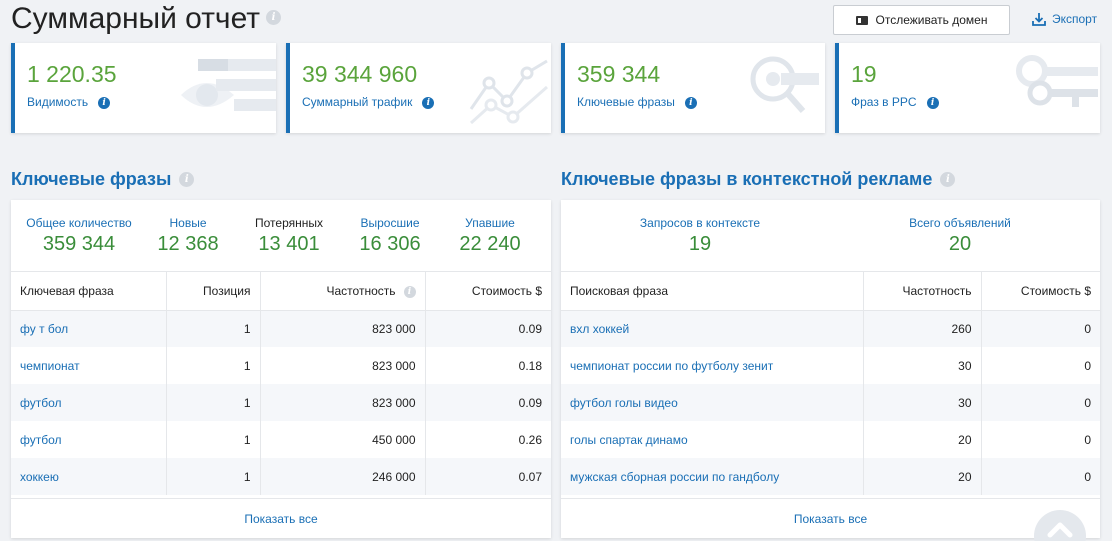 The image size is (1112, 541). Describe the element at coordinates (922, 291) in the screenshot. I see `column-header-frequency: Частотность` at that location.